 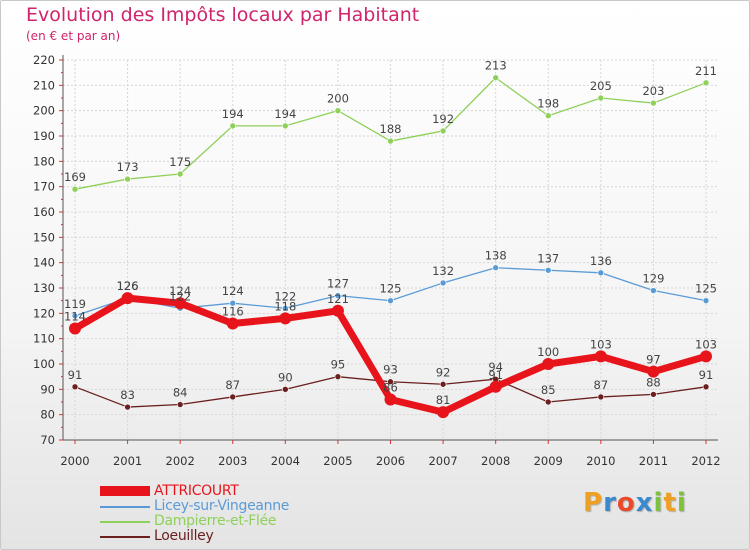 What do you see at coordinates (548, 258) in the screenshot?
I see `data-label: 137` at bounding box center [548, 258].